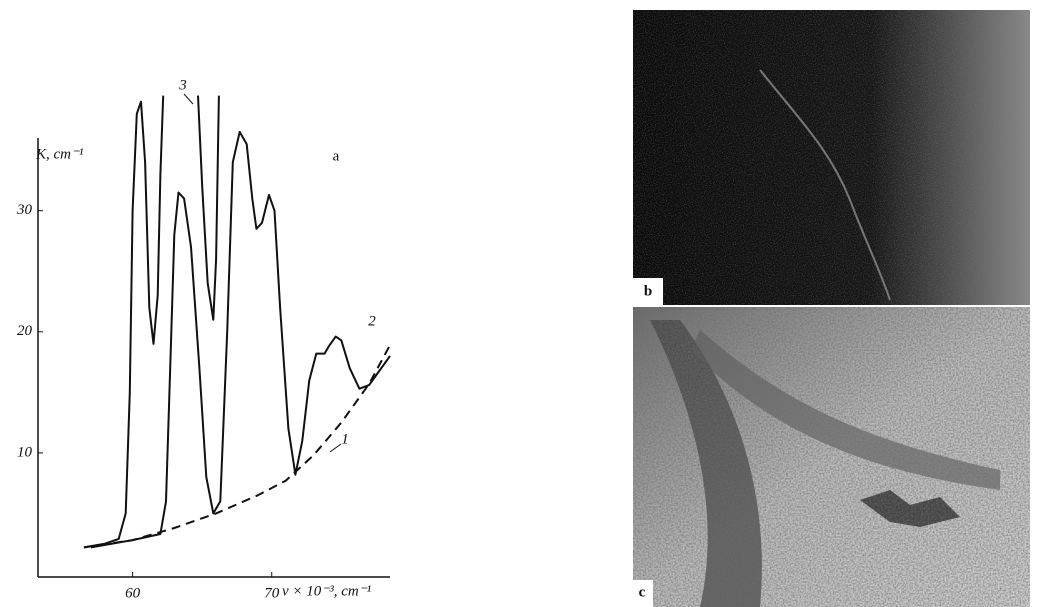  Describe the element at coordinates (642, 592) in the screenshot. I see `photo-label: c` at that location.